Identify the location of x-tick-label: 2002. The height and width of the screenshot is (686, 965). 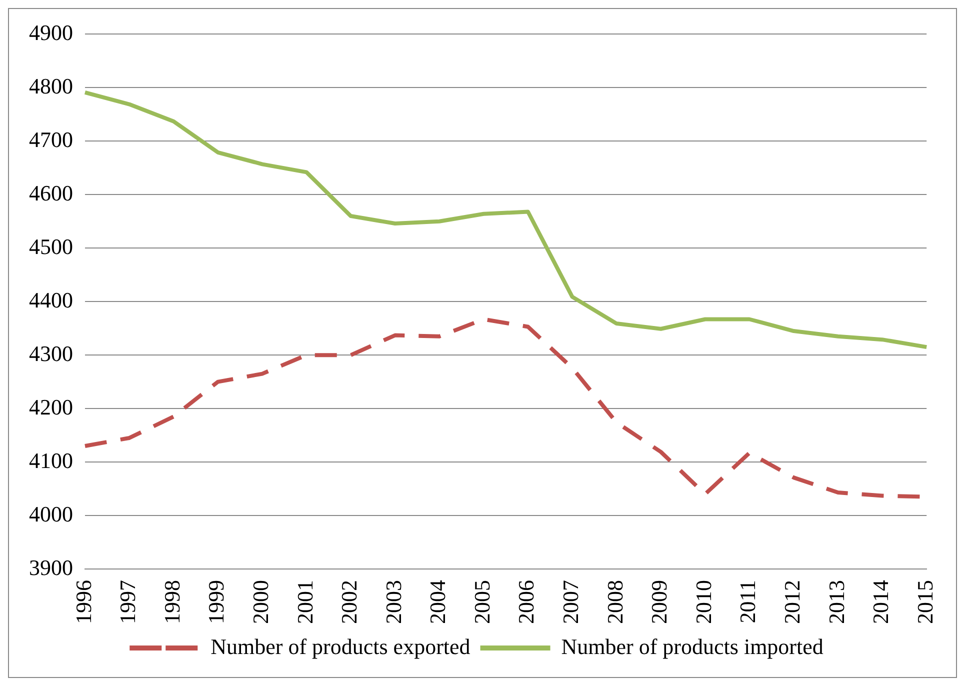
(349, 602).